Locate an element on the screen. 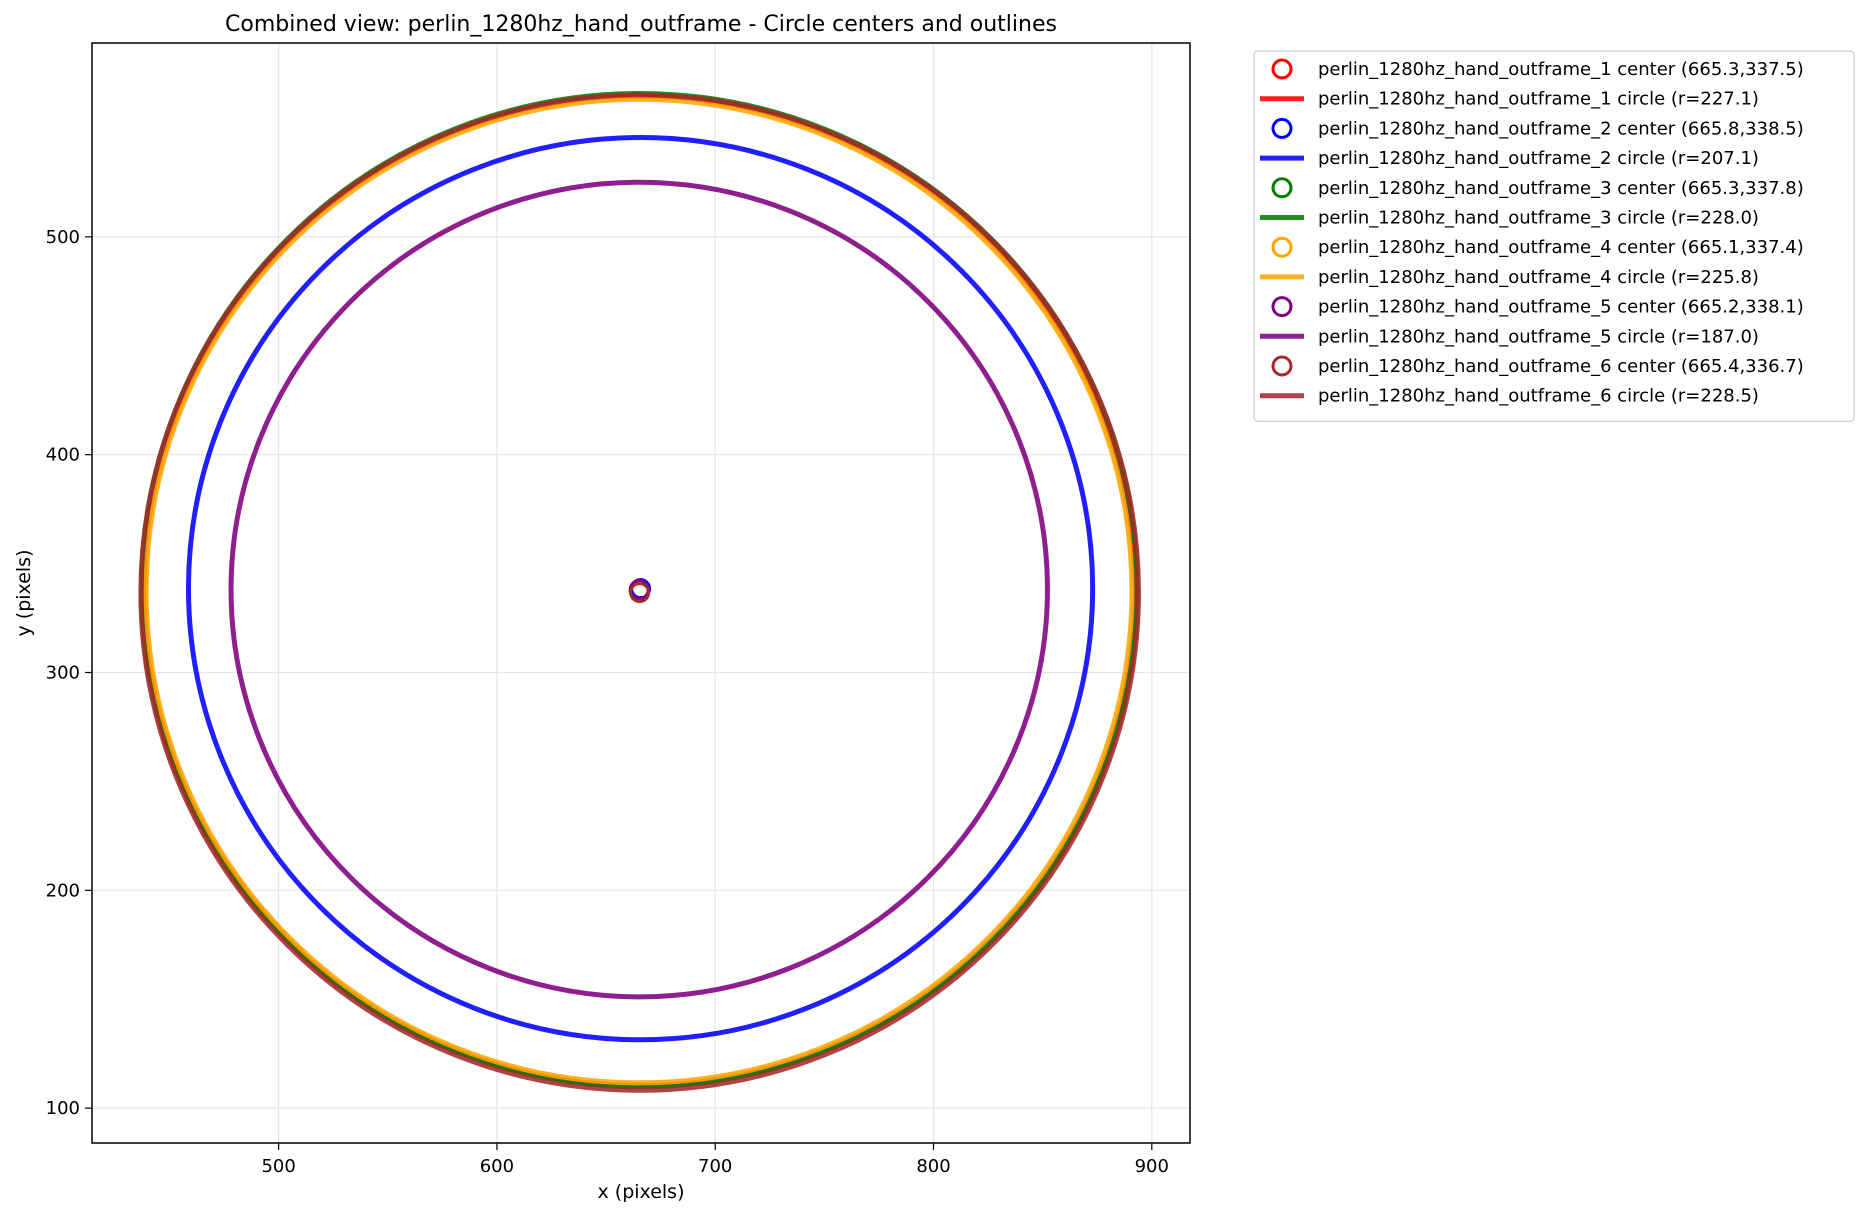  x-tick-label: 500 is located at coordinates (278, 1166).